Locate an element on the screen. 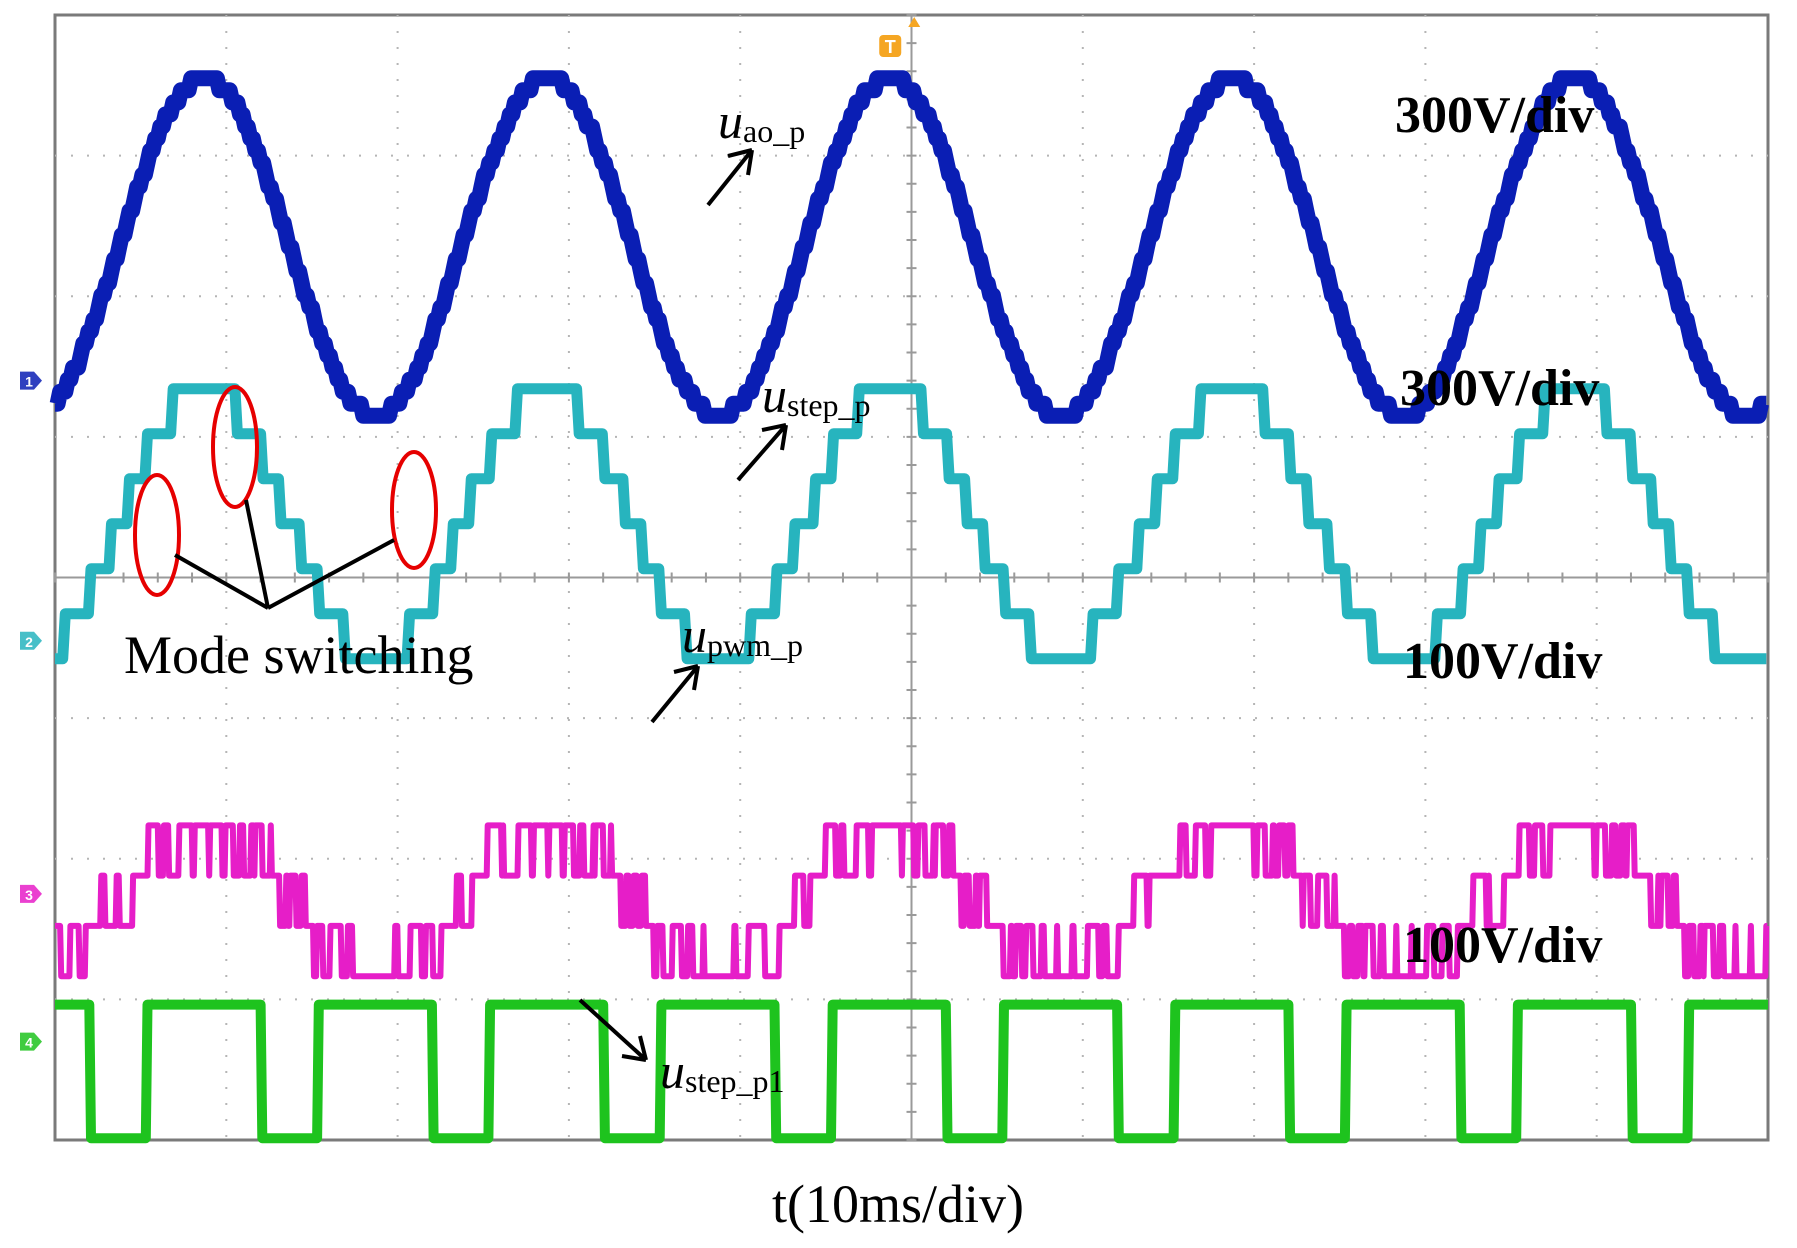 This screenshot has width=1797, height=1248. ref-marker-ch1 is located at coordinates (31, 380).